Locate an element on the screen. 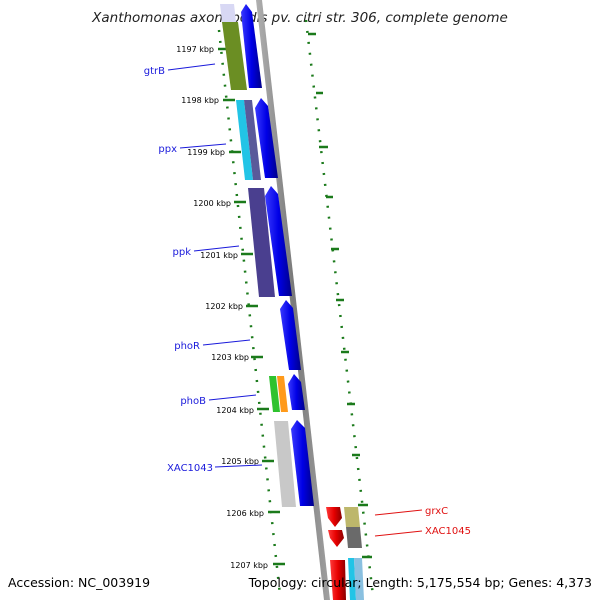 This screenshot has width=600, height=600. tick-1206: 1206 kbp is located at coordinates (253, 513).